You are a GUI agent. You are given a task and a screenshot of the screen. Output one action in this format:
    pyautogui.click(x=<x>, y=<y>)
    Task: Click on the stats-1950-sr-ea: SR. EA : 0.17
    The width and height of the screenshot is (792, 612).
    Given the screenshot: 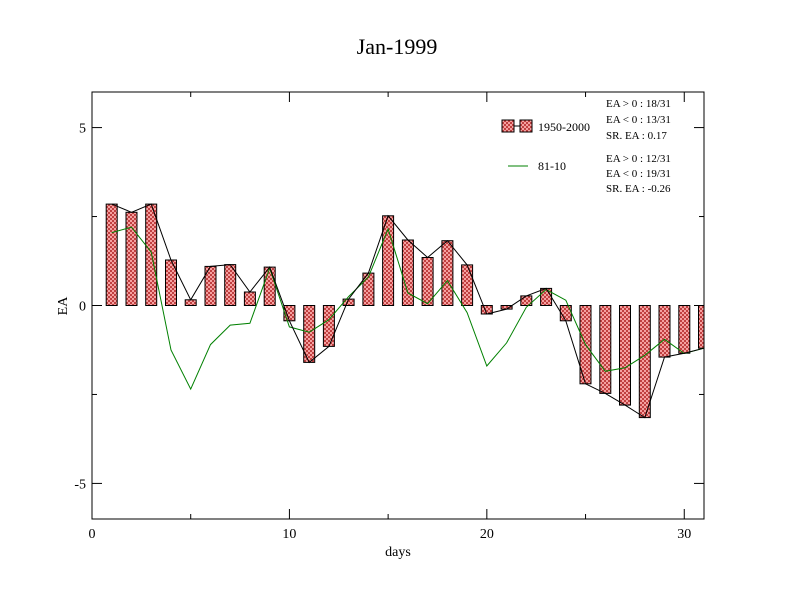 What is the action you would take?
    pyautogui.click(x=636, y=136)
    